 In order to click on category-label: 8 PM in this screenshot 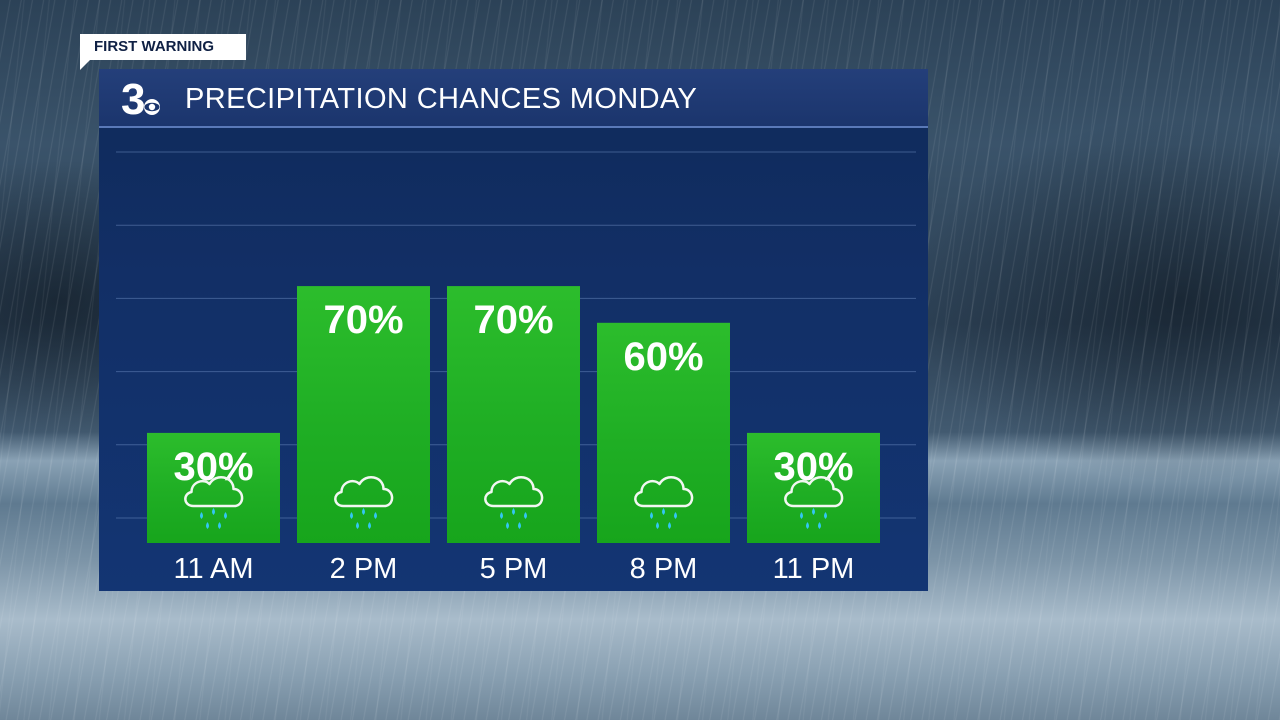, I will do `click(664, 569)`.